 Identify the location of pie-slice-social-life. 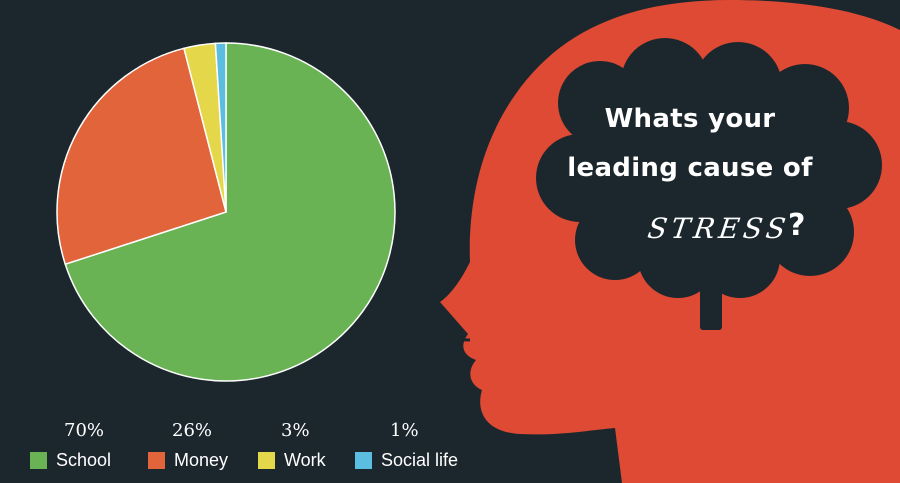
(220, 127).